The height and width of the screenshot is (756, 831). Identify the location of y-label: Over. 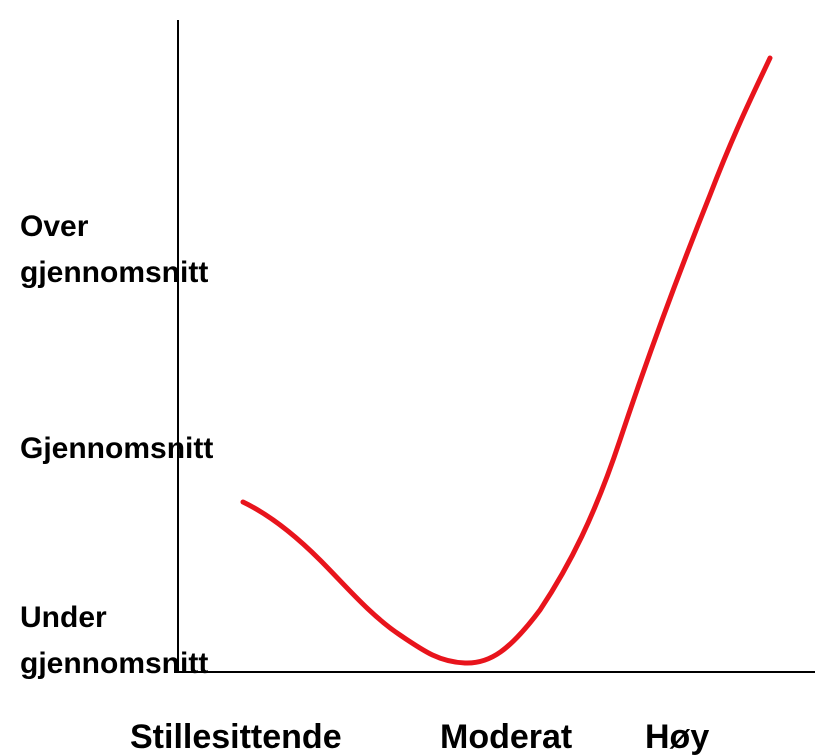
(54, 226).